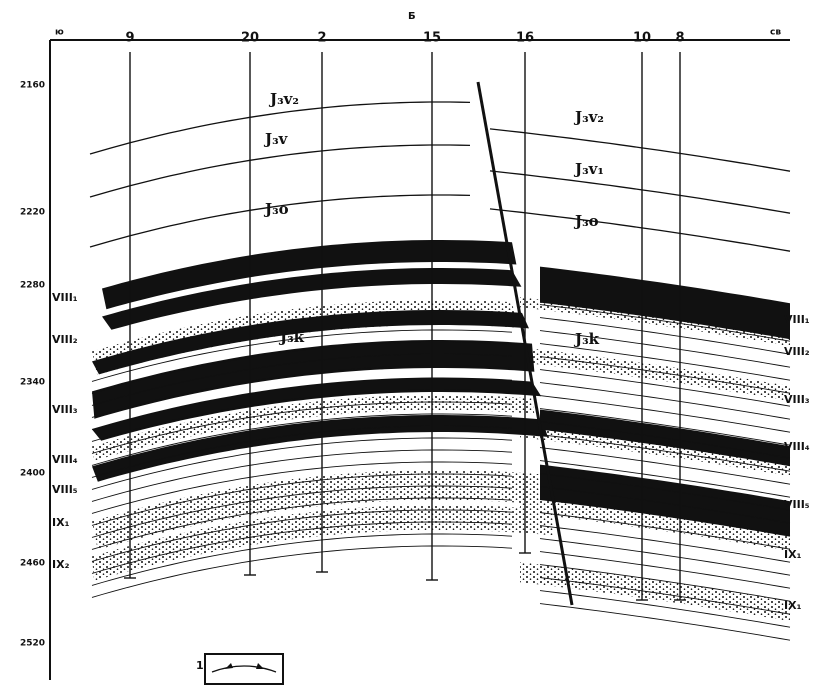 This screenshot has width=817, height=688. I want to click on formation-label: J₃v, so click(276, 139).